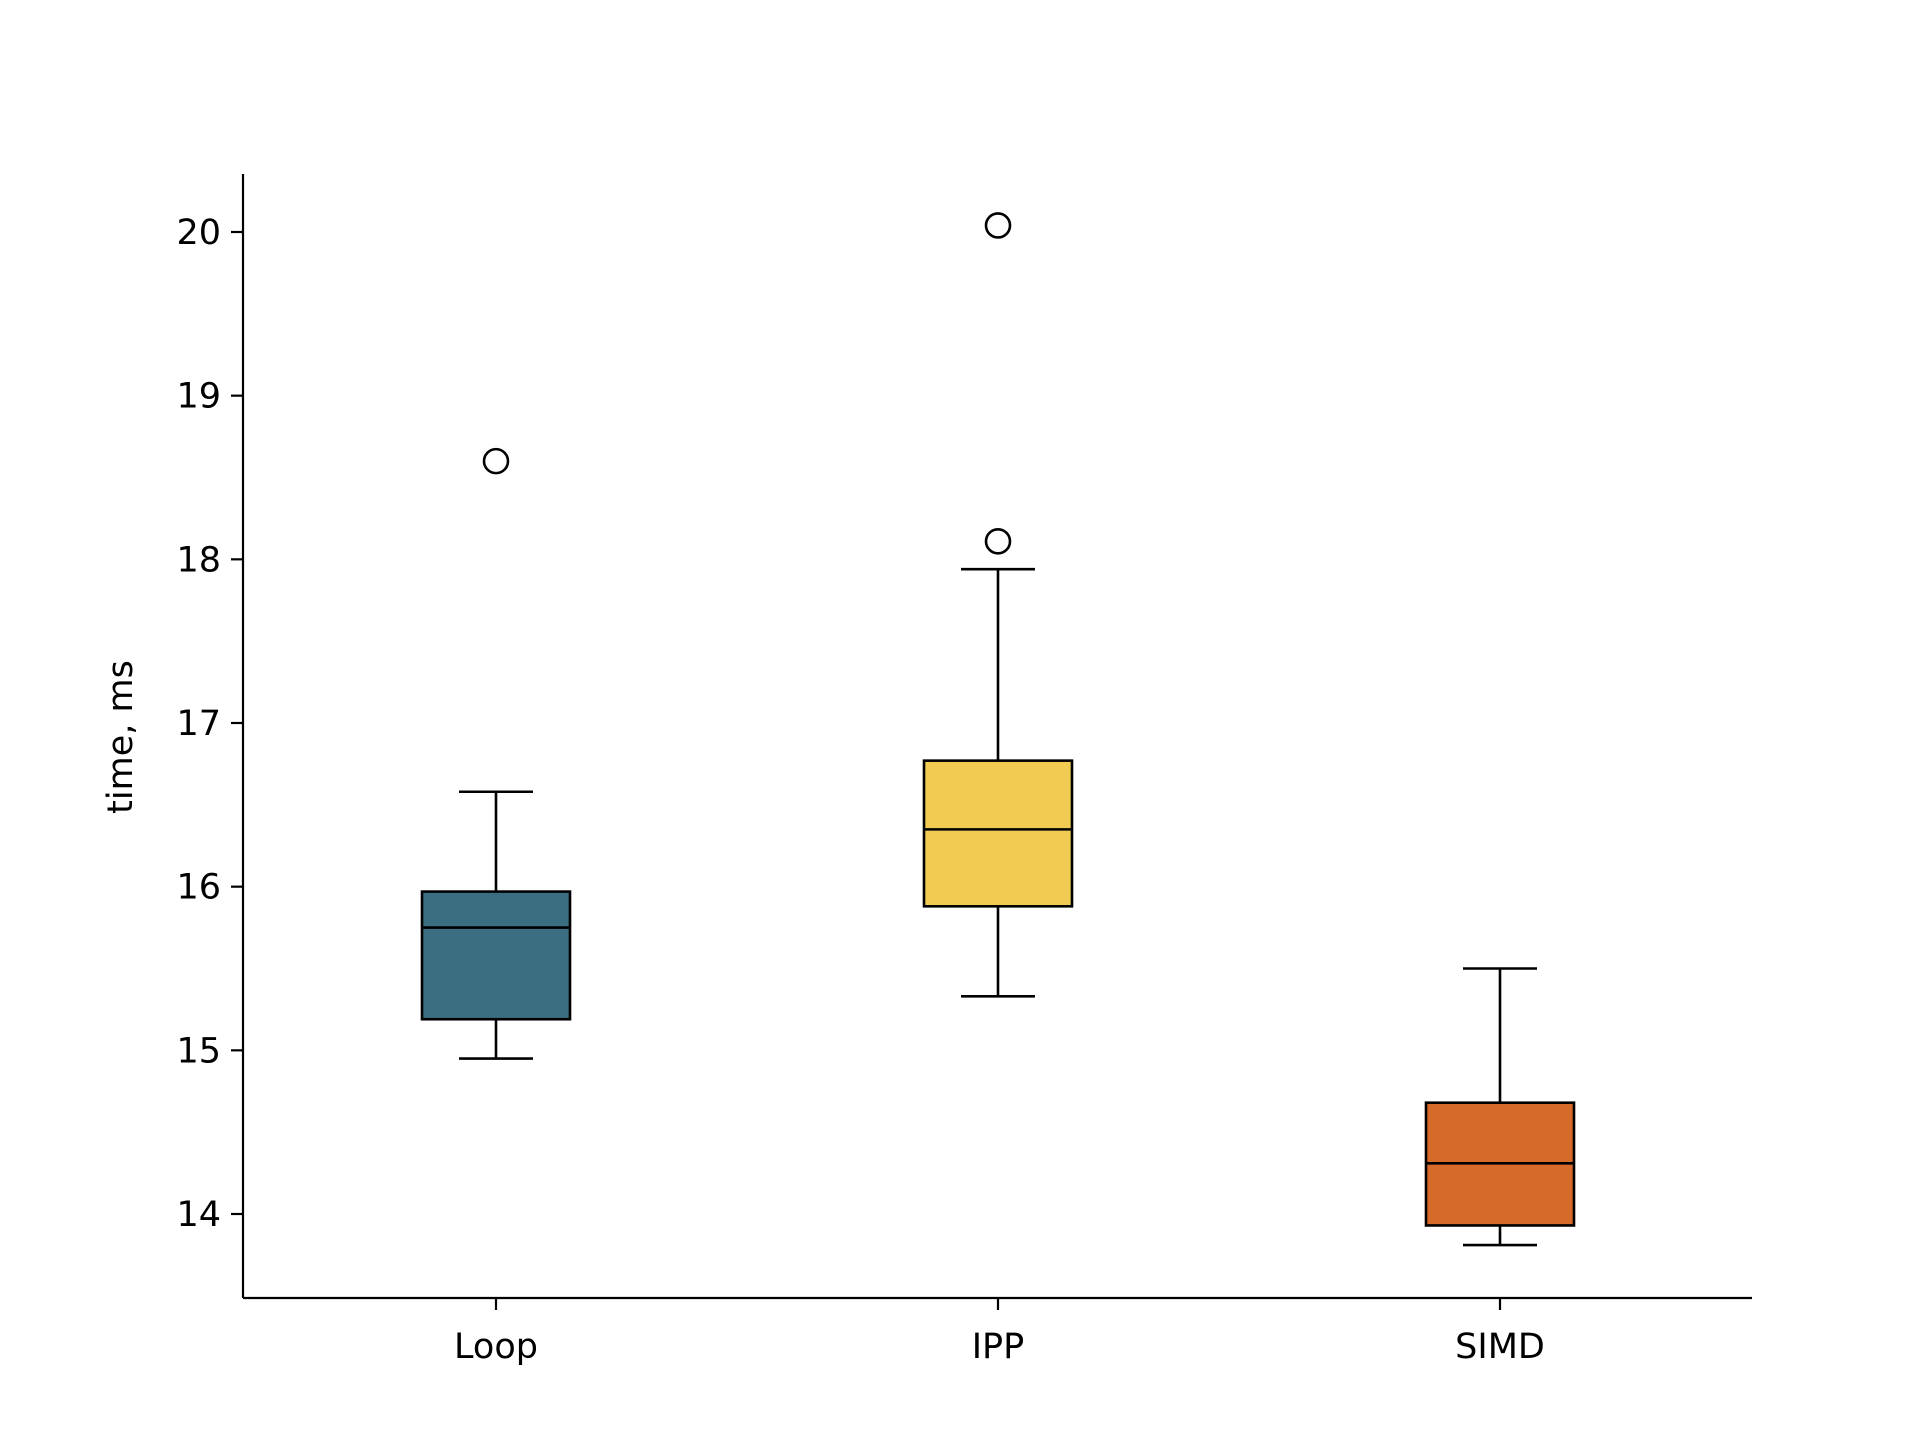 This screenshot has height=1440, width=1920. I want to click on x-tick-label: SIMD, so click(1500, 1347).